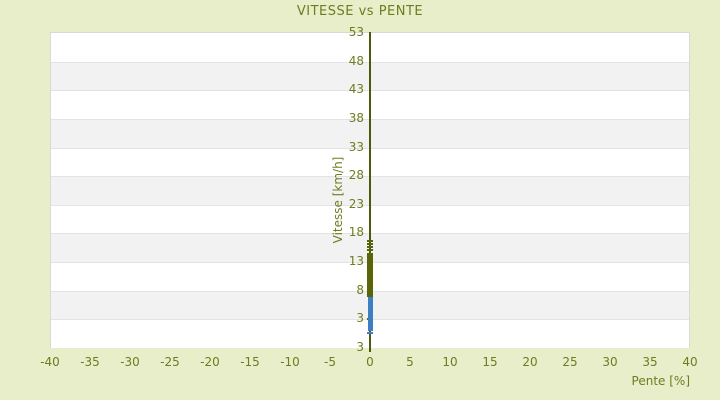  I want to click on x-axis-title: Pente [%], so click(660, 381).